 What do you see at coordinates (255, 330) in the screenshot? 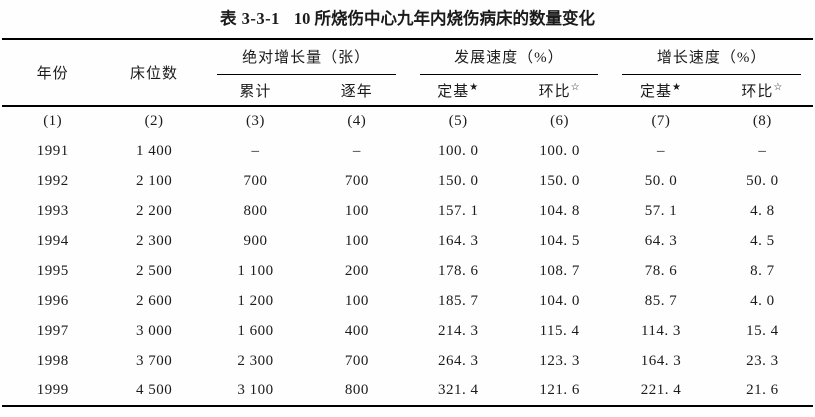
I see `table-cell: 1 600` at bounding box center [255, 330].